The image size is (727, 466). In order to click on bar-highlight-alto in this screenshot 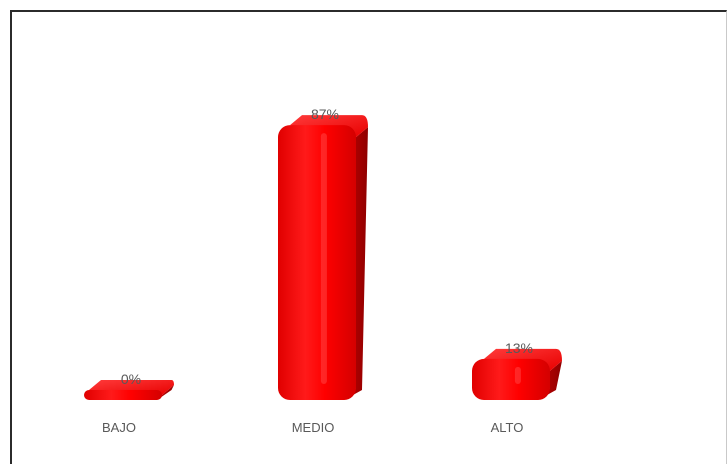, I will do `click(517, 375)`.